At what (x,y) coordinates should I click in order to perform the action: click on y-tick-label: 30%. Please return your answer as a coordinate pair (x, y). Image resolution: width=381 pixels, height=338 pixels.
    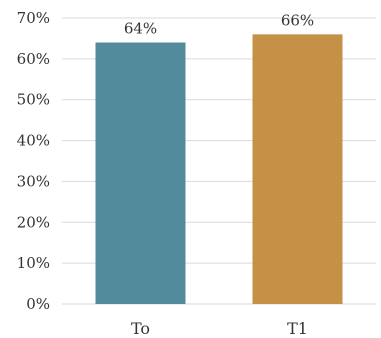
    Looking at the image, I should click on (33, 181).